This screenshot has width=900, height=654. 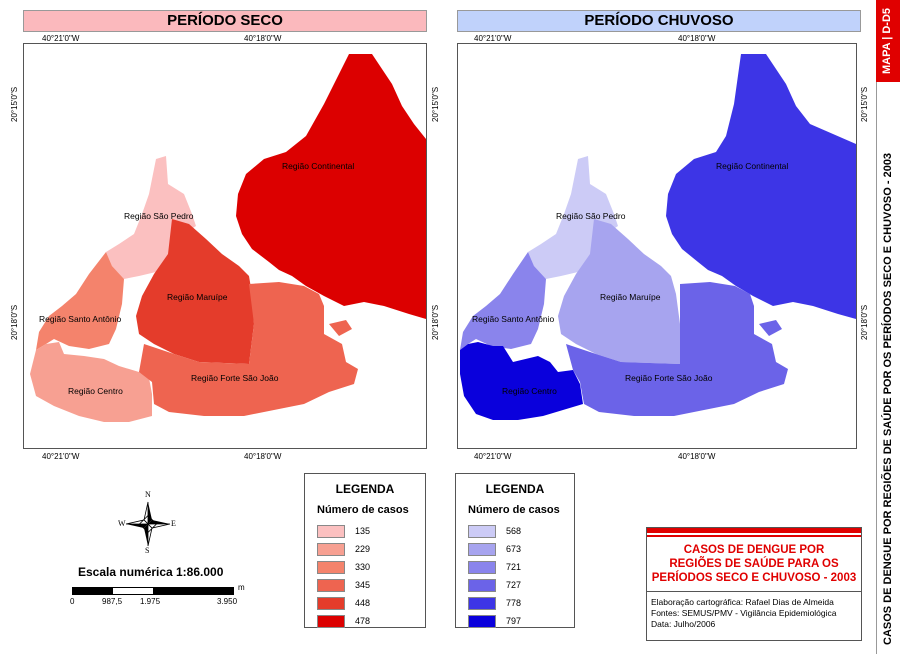 I want to click on left-region-continental, so click(x=331, y=186).